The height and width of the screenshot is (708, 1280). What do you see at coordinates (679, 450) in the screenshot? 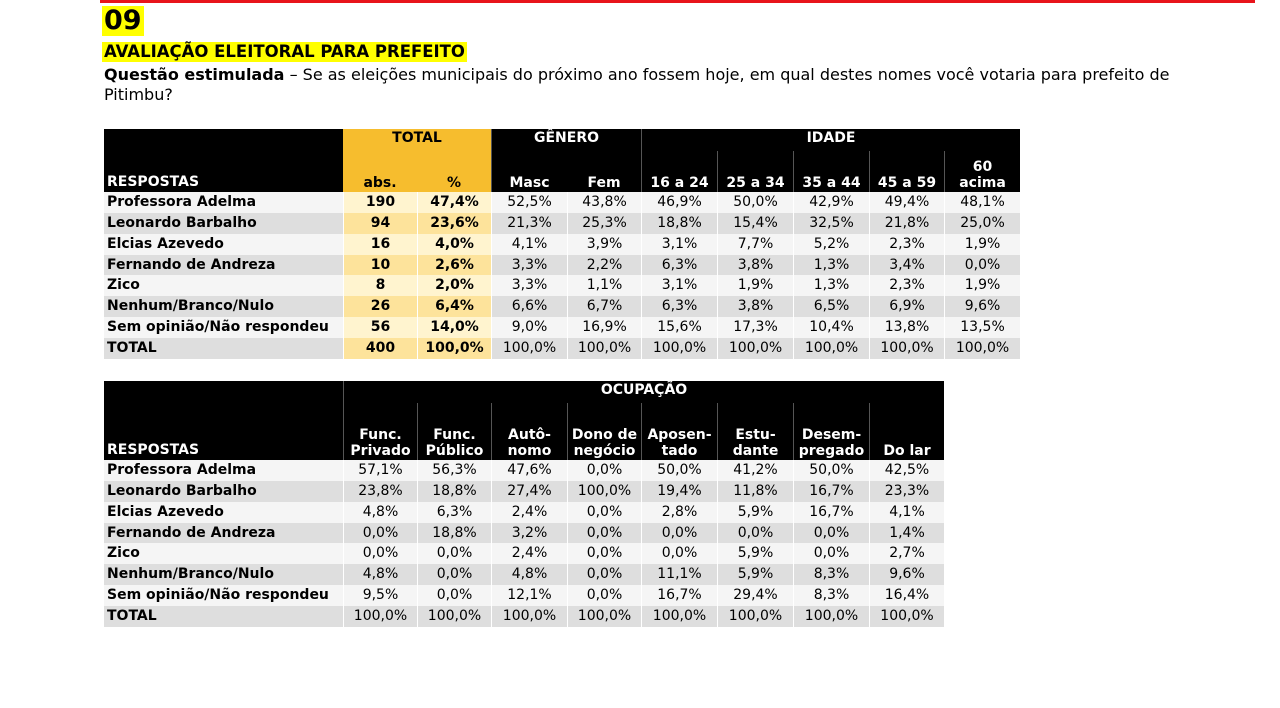
I see `header-line2: tado` at bounding box center [679, 450].